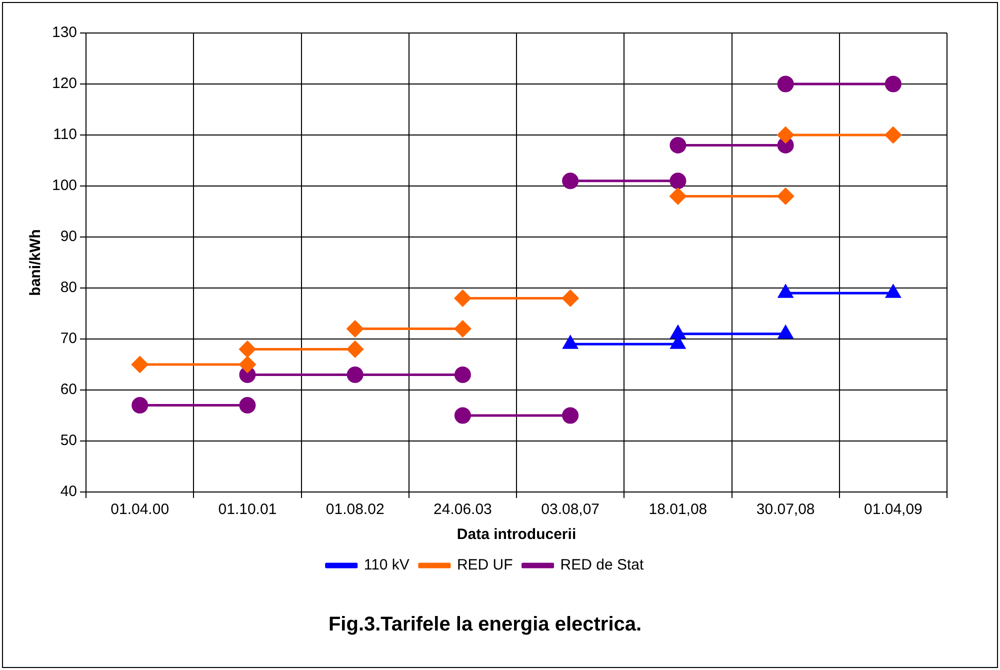 The image size is (1000, 670). Describe the element at coordinates (69, 237) in the screenshot. I see `y-tick-label: 90` at that location.